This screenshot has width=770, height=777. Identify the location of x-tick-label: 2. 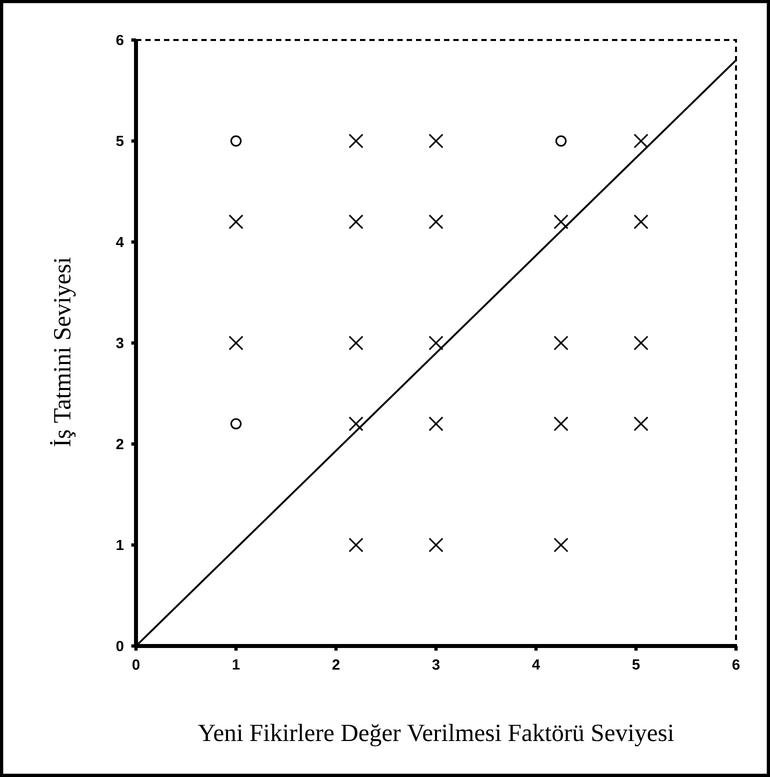
(336, 664).